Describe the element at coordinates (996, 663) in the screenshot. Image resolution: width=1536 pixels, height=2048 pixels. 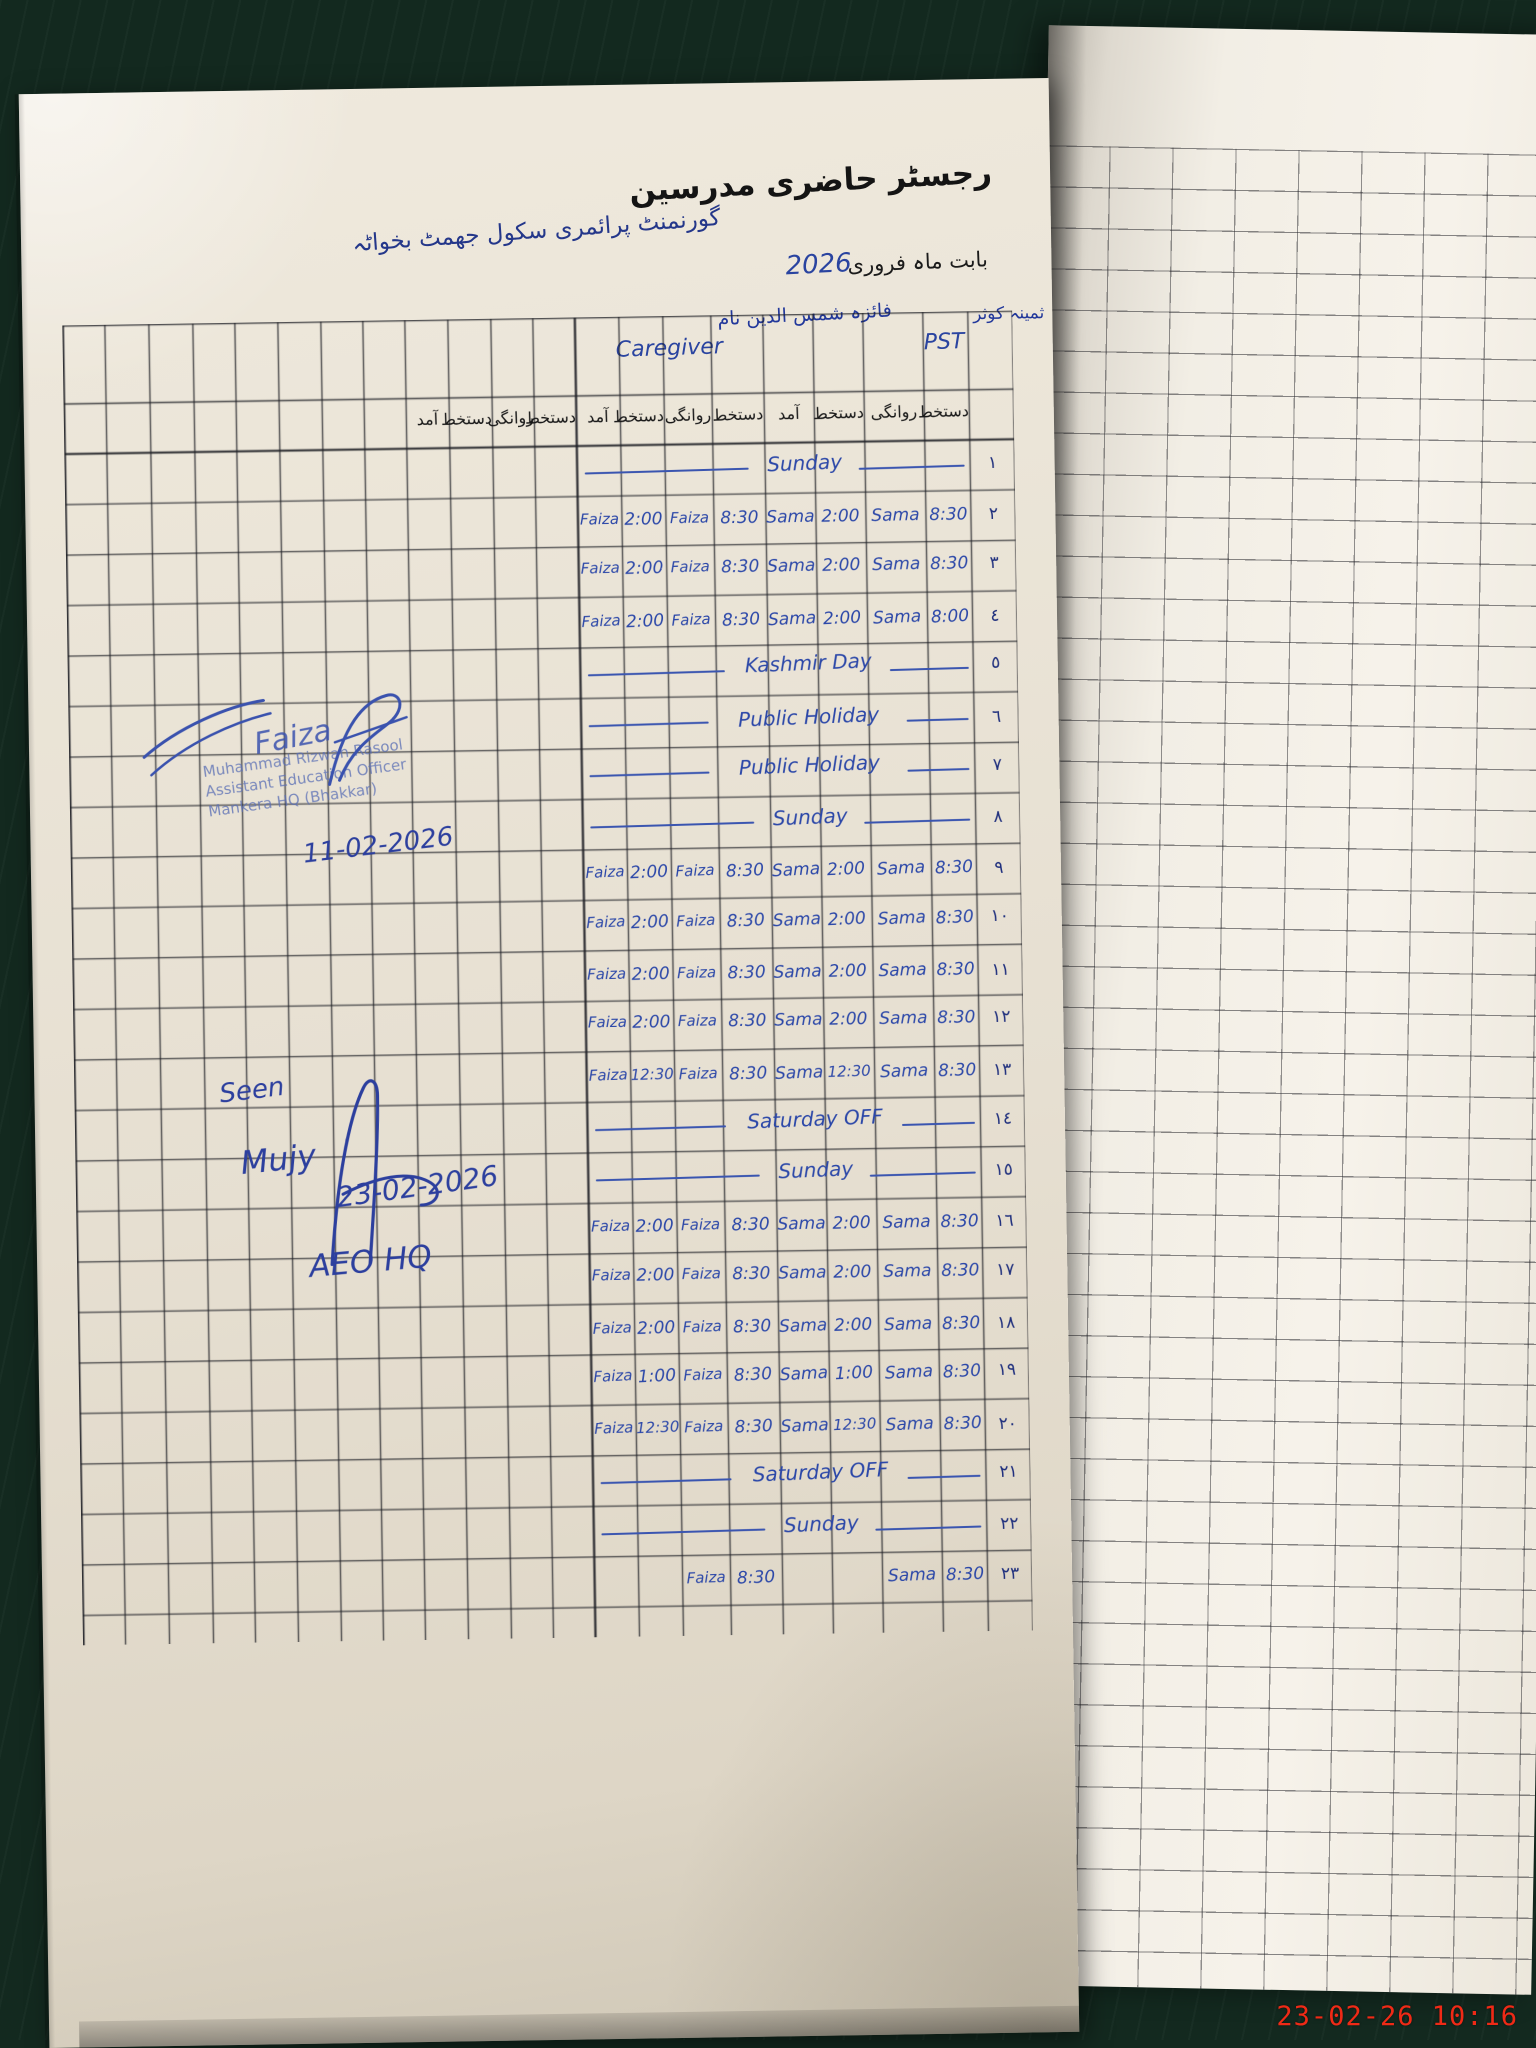
I see `row-serial: ٥` at that location.